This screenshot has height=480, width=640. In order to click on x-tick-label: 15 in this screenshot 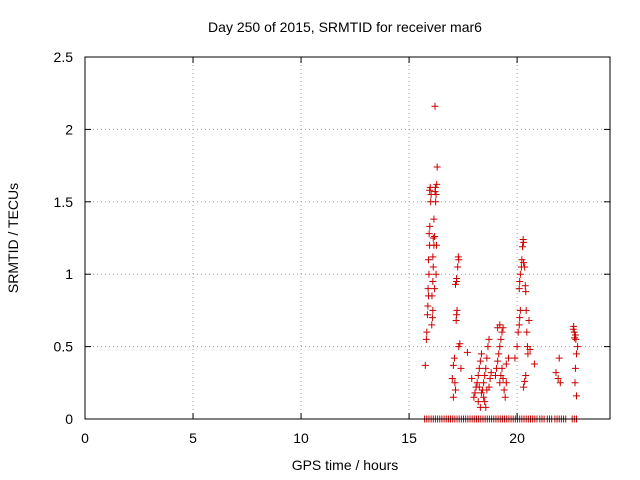, I will do `click(409, 438)`.